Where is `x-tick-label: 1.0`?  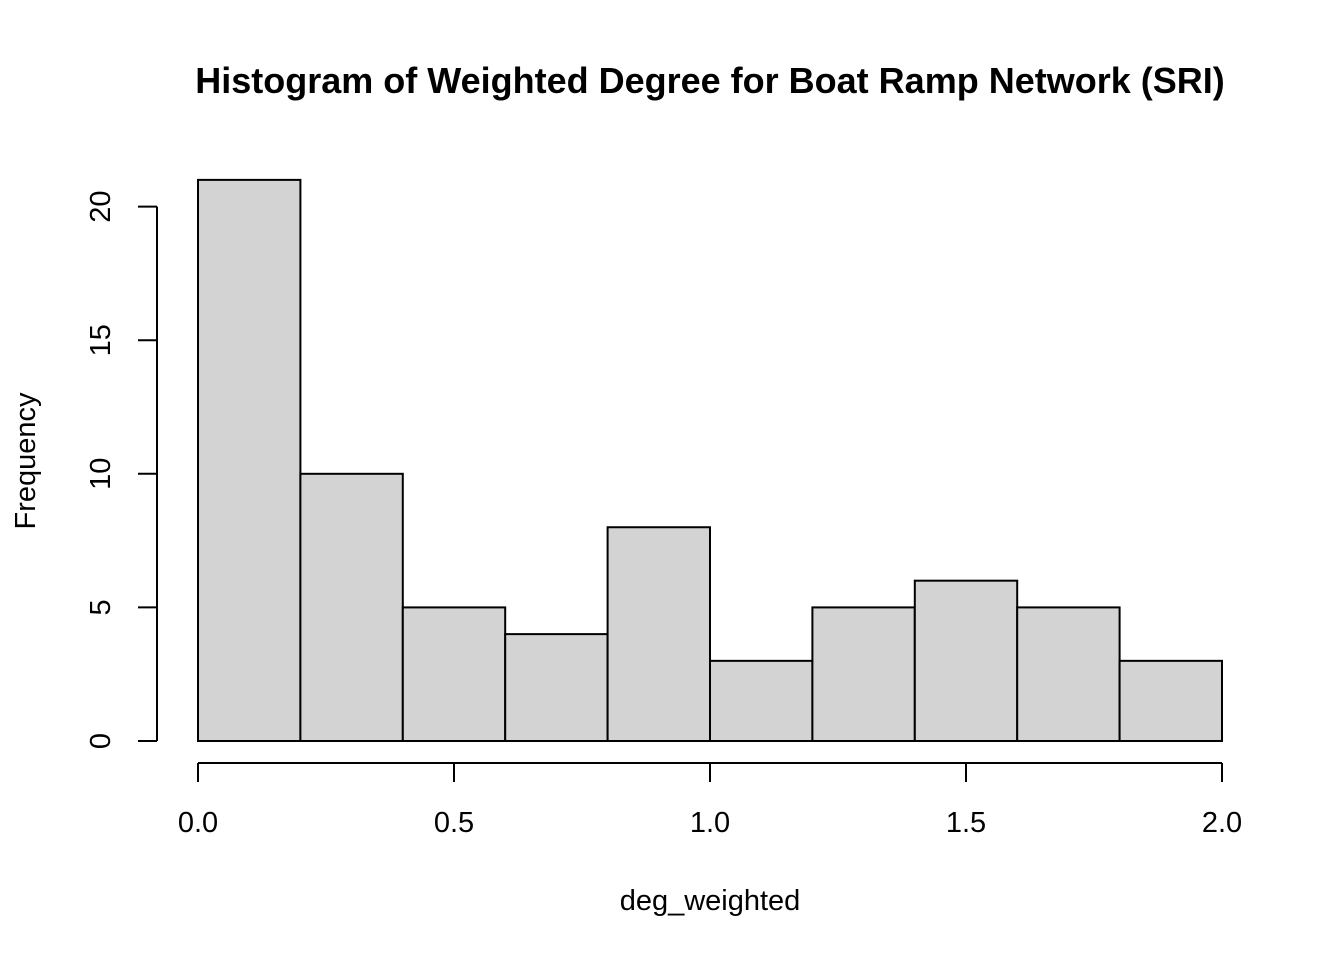
x-tick-label: 1.0 is located at coordinates (710, 823).